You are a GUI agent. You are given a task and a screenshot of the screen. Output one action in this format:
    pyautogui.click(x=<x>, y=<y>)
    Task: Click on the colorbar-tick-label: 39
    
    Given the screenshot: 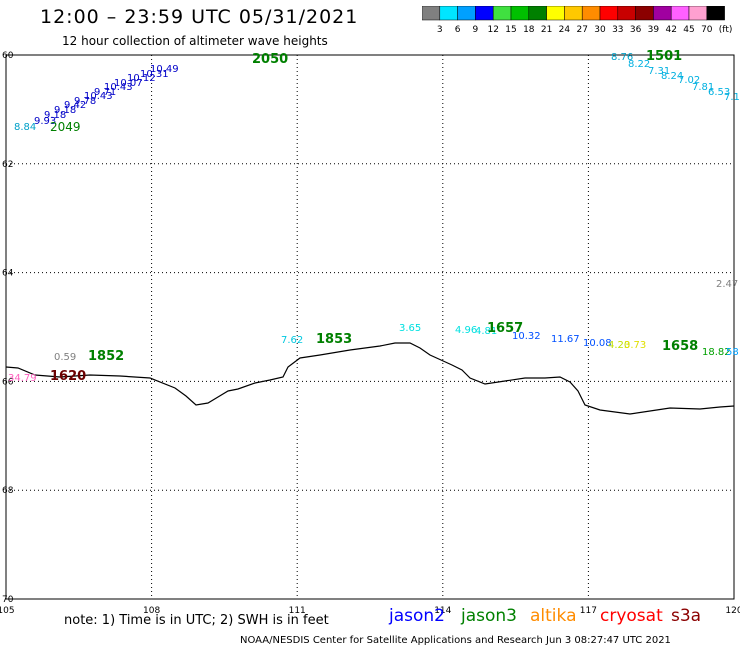 What is the action you would take?
    pyautogui.click(x=654, y=30)
    